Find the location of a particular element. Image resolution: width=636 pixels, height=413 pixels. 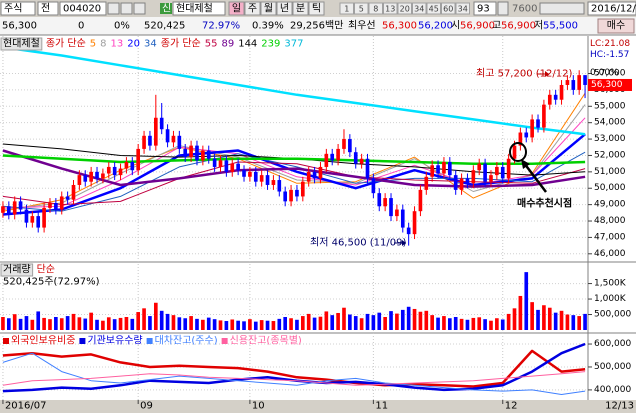

interval-label: 8 is located at coordinates (375, 9).